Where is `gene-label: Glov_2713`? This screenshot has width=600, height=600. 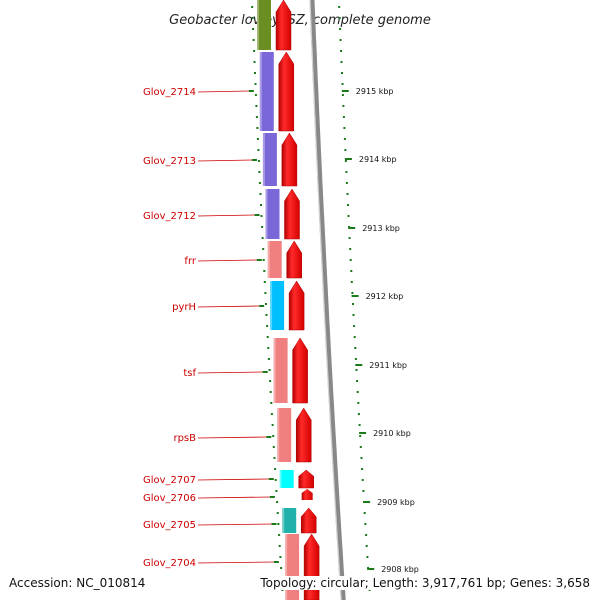 gene-label: Glov_2713 is located at coordinates (169, 161).